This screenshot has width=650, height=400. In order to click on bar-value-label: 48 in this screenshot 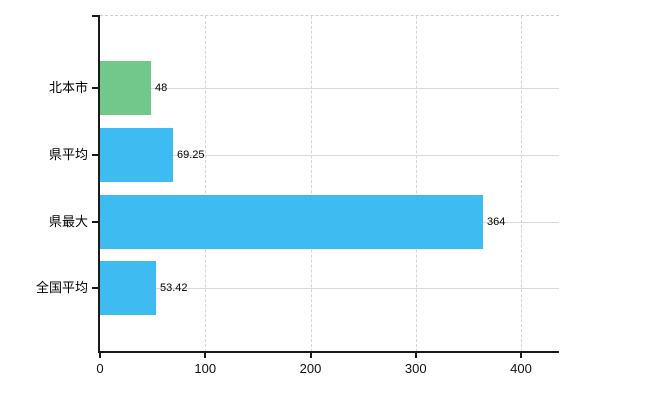, I will do `click(161, 88)`.